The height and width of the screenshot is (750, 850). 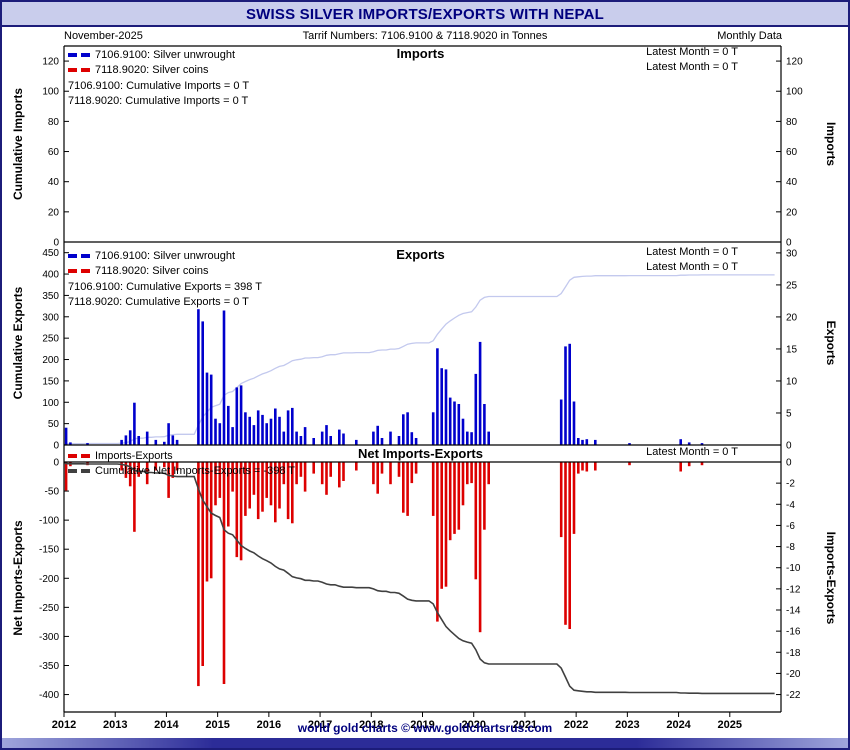 I want to click on svg-text: -4, so click(x=790, y=505).